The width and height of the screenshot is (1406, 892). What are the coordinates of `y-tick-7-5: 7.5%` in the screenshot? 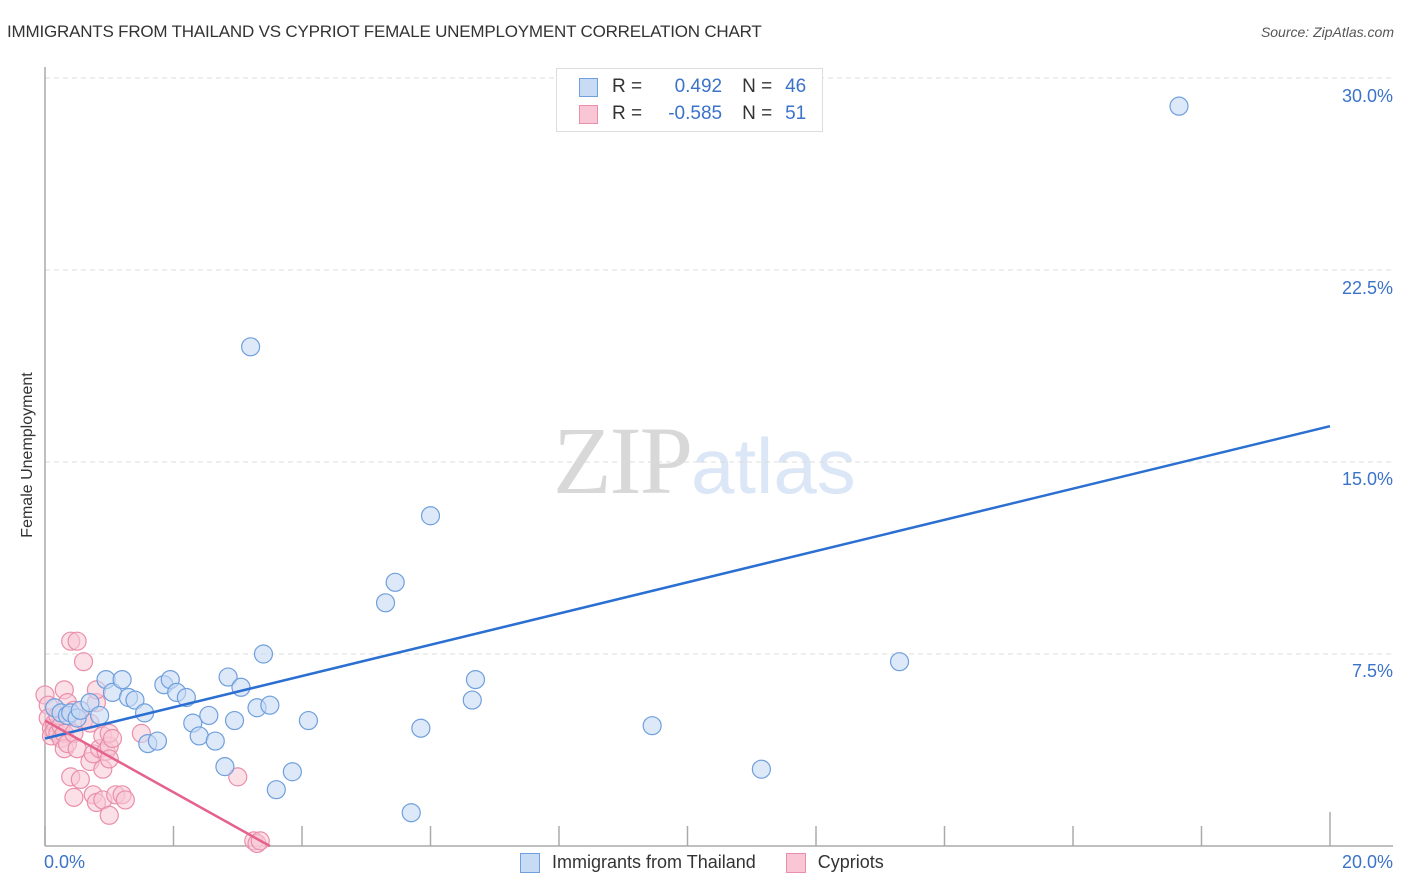 It's located at (1372, 671).